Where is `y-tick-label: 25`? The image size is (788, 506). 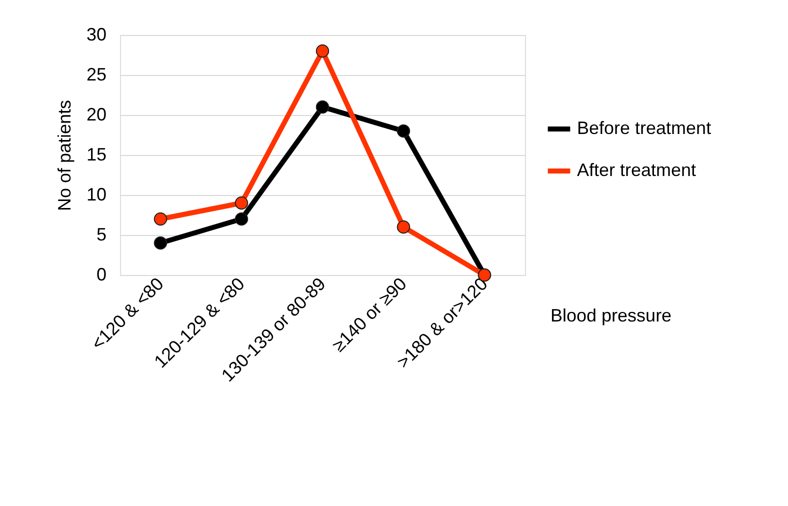
y-tick-label: 25 is located at coordinates (96, 74).